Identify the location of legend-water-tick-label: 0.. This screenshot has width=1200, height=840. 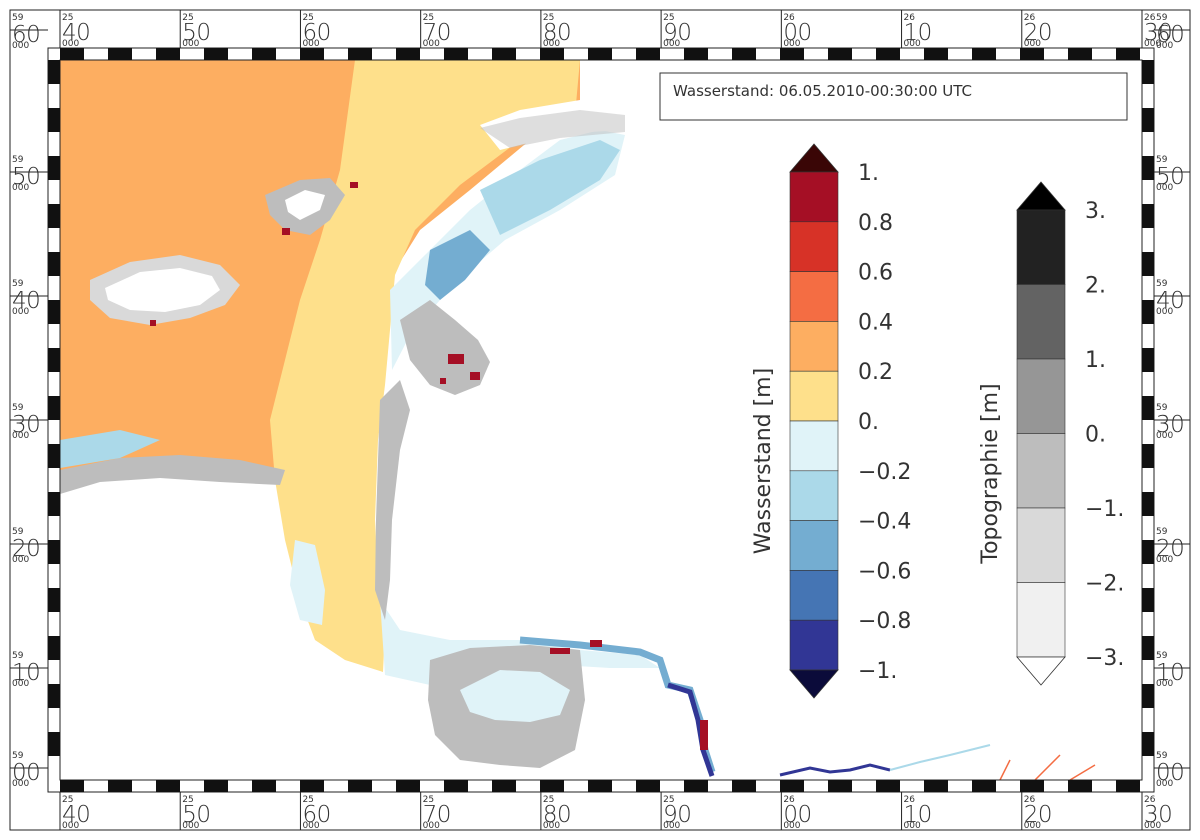
(868, 422).